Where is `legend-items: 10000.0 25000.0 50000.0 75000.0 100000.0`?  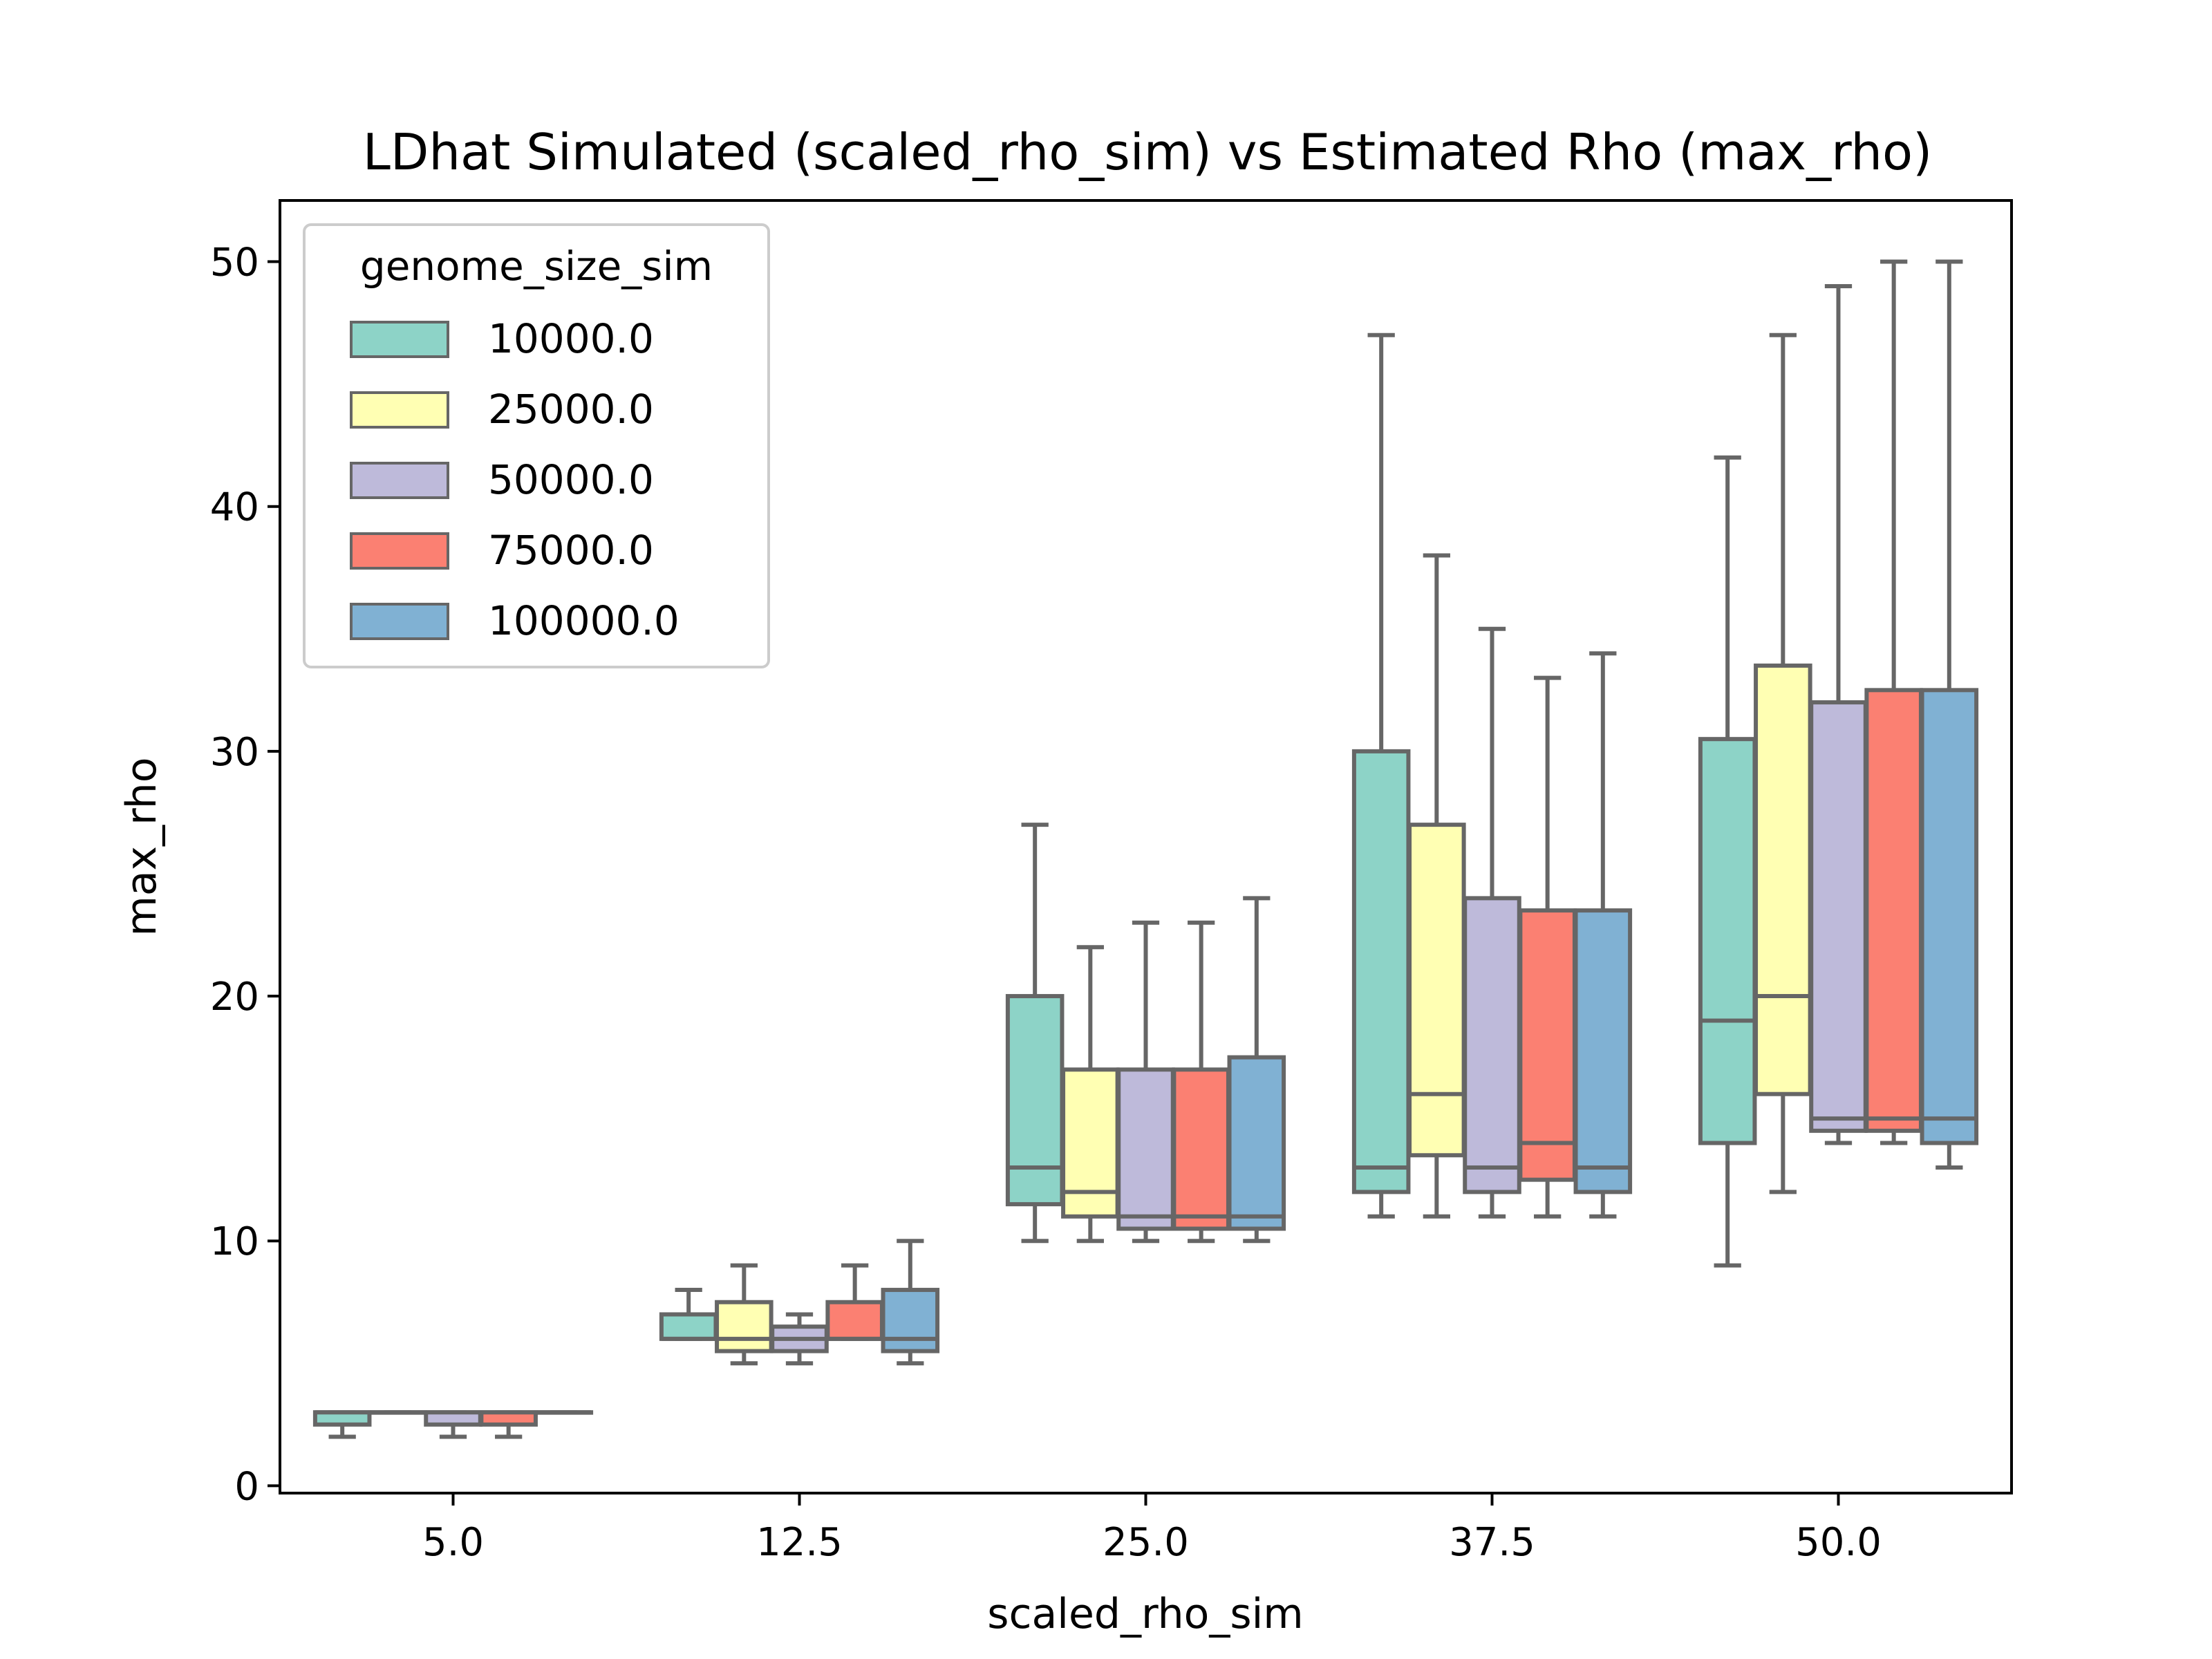
legend-items: 10000.0 25000.0 50000.0 75000.0 100000.0 is located at coordinates (514, 480).